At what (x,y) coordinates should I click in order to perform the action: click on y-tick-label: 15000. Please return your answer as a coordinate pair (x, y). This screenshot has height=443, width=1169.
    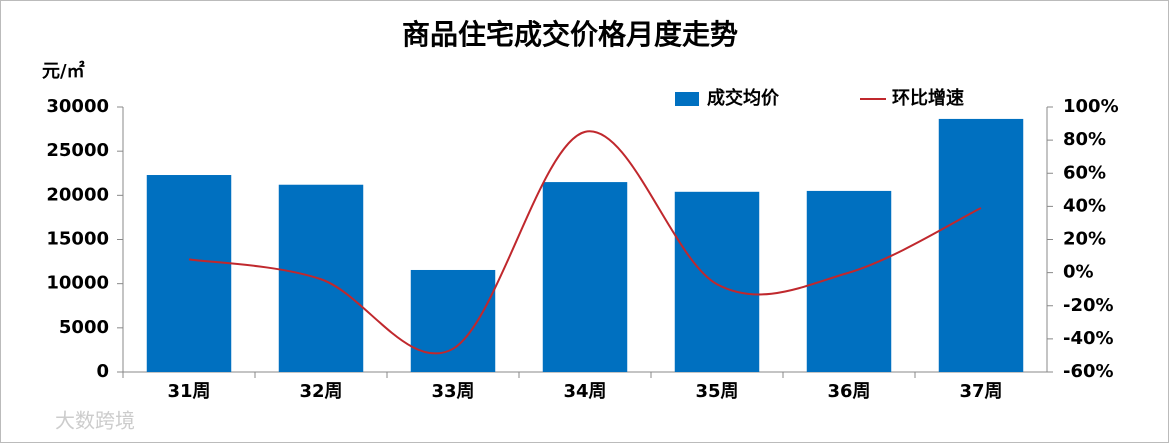
    Looking at the image, I should click on (77, 239).